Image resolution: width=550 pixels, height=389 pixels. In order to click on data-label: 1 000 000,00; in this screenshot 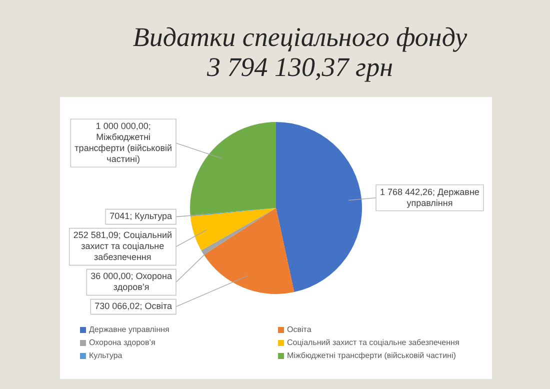, I will do `click(123, 126)`.